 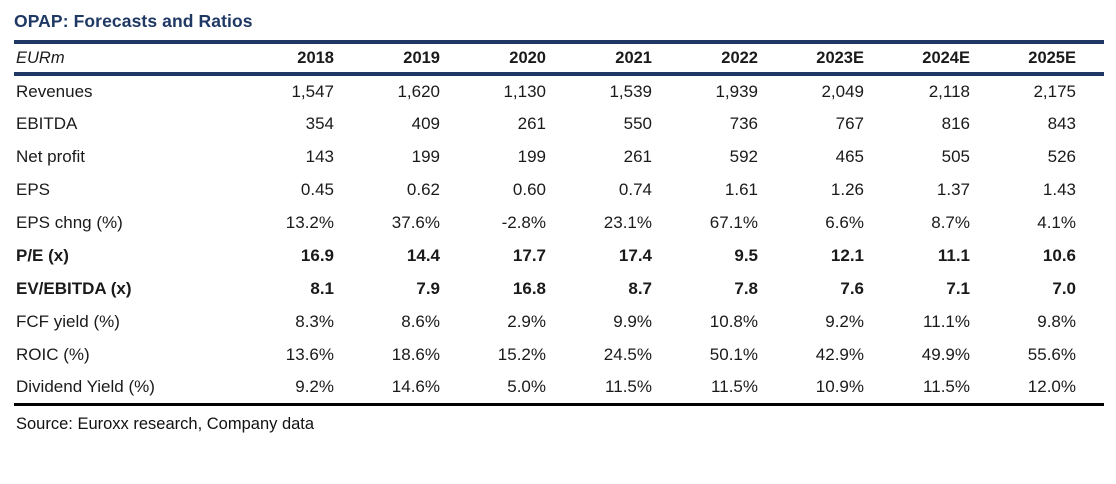 What do you see at coordinates (635, 255) in the screenshot?
I see `cell-value: 17.4` at bounding box center [635, 255].